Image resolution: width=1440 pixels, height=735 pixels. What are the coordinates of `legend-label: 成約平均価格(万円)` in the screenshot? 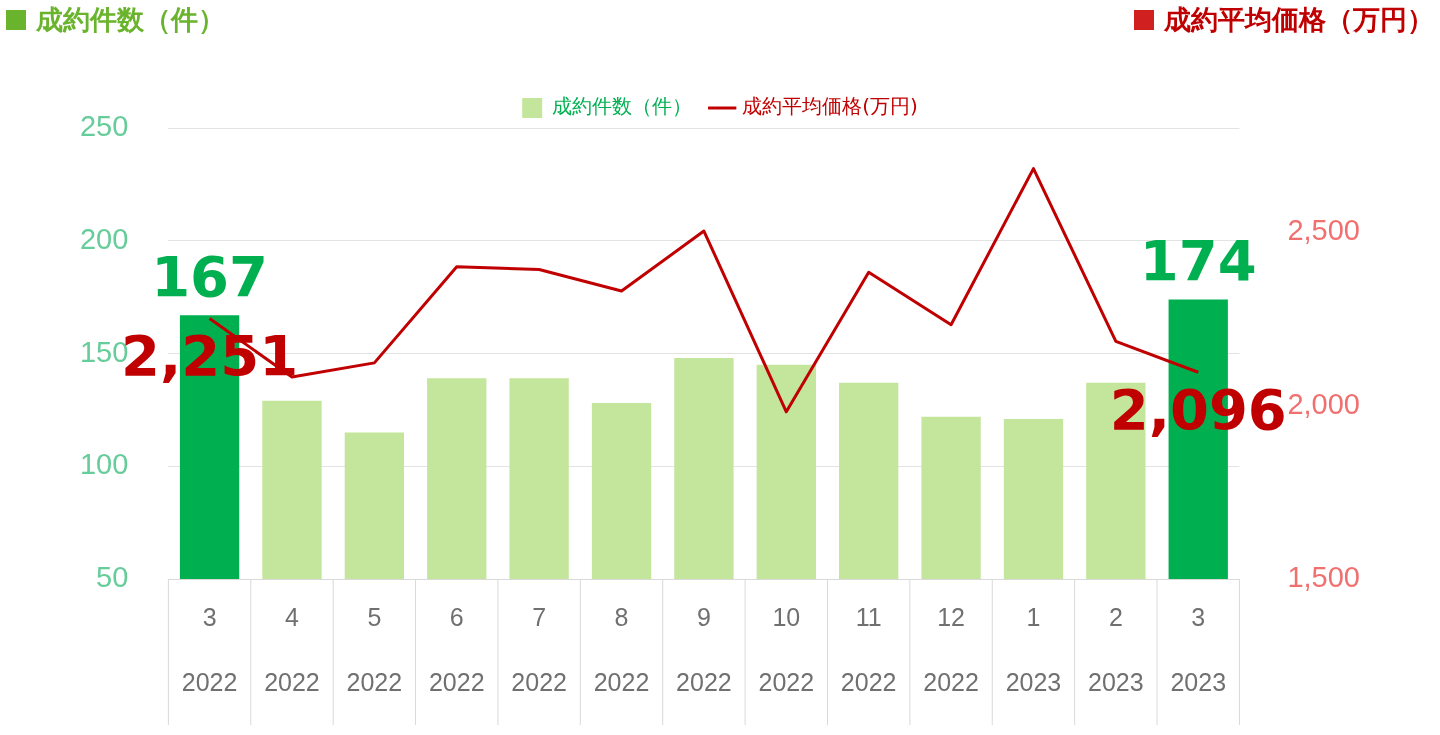 It's located at (830, 106).